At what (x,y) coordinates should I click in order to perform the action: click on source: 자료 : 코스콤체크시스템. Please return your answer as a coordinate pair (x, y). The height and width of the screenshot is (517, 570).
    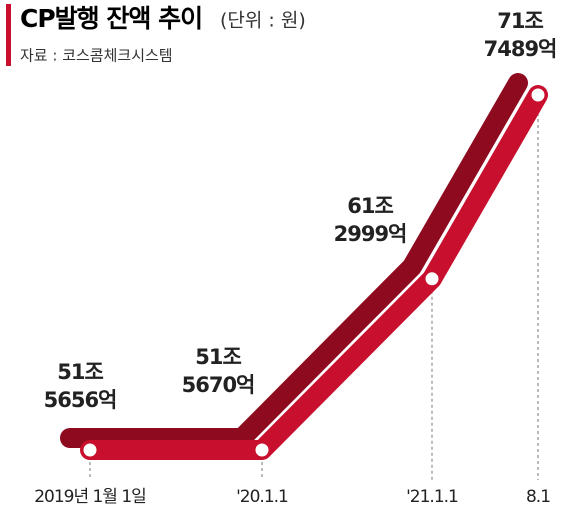
    Looking at the image, I should click on (96, 56).